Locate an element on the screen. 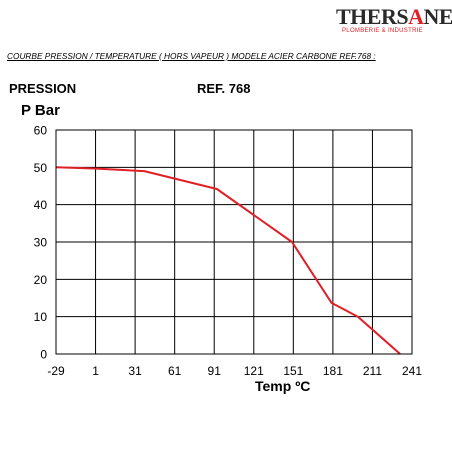 The height and width of the screenshot is (452, 452). y-axis-title: P Bar is located at coordinates (40, 110).